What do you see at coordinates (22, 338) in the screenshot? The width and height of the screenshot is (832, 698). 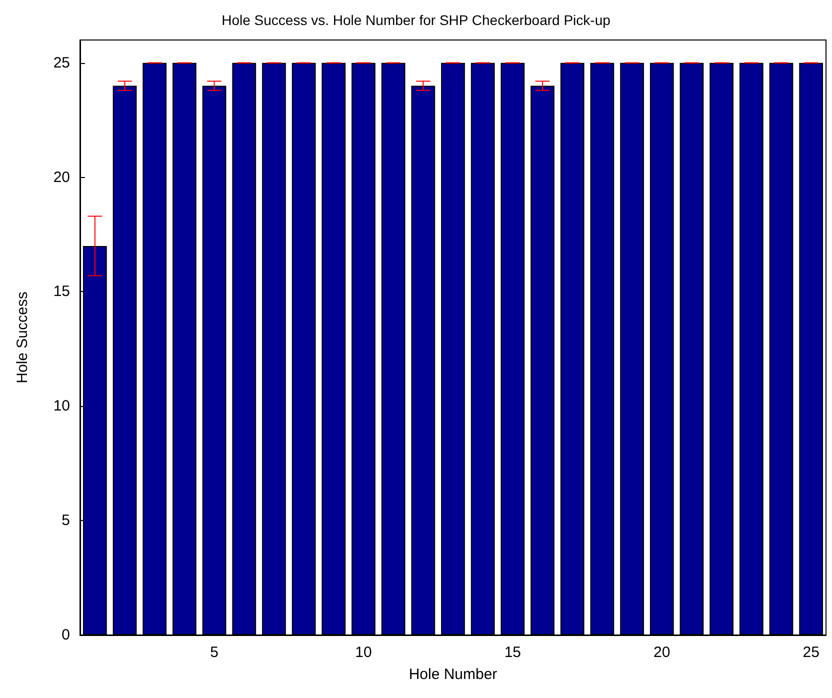 I see `y-axis-title: Hole Success` at bounding box center [22, 338].